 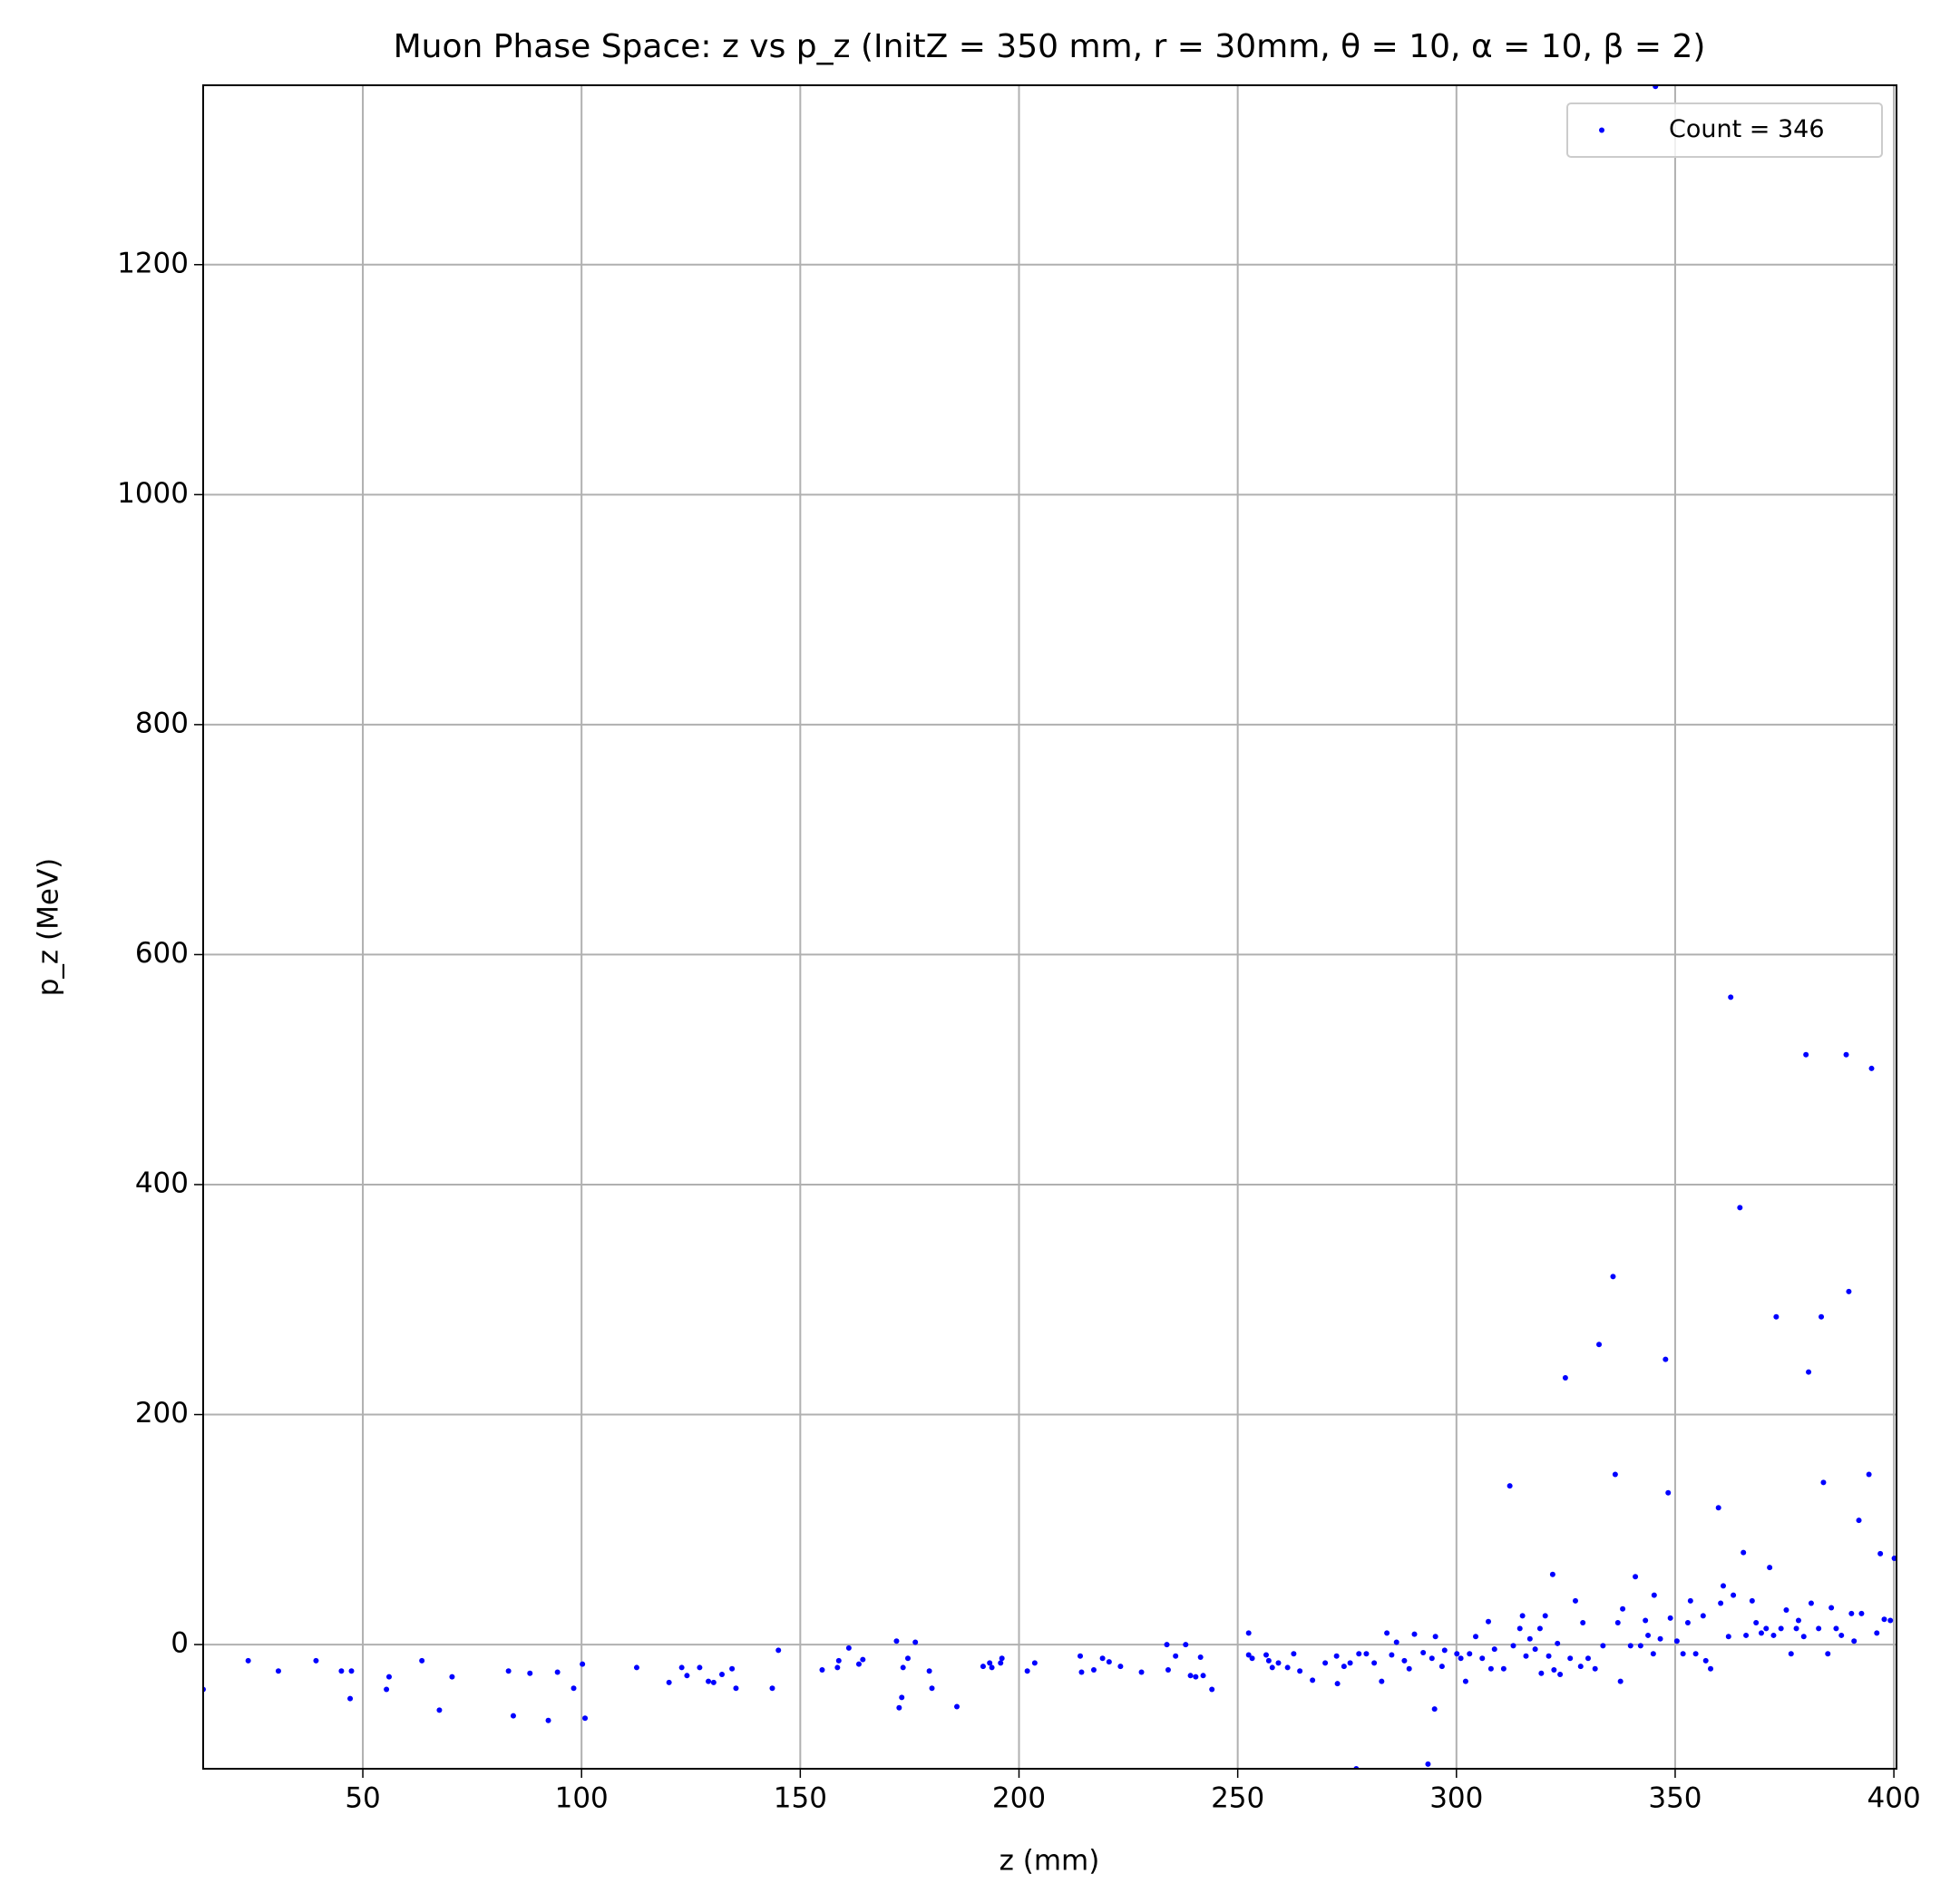 What do you see at coordinates (153, 263) in the screenshot?
I see `y-tick-label: 1200` at bounding box center [153, 263].